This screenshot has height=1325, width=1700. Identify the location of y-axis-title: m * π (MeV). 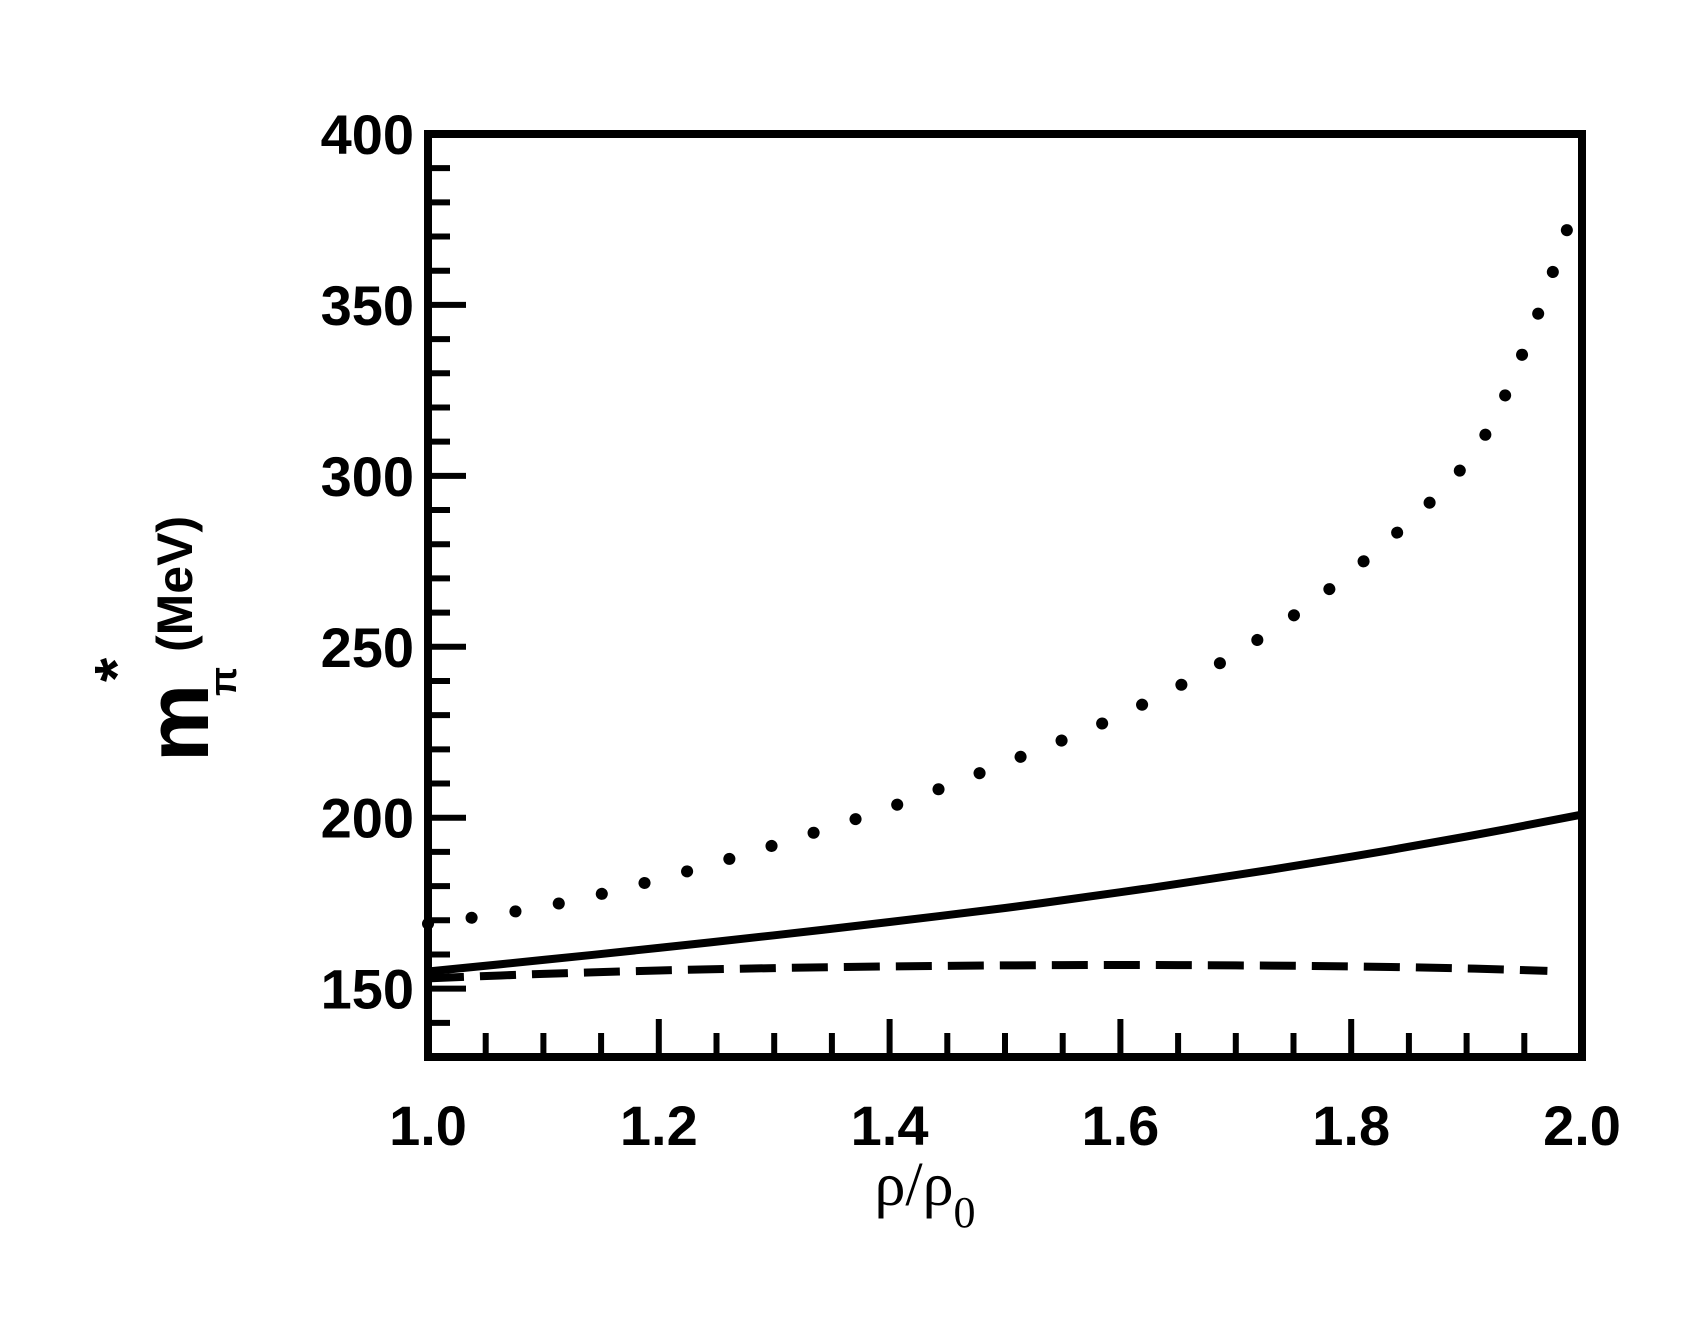
(164, 639).